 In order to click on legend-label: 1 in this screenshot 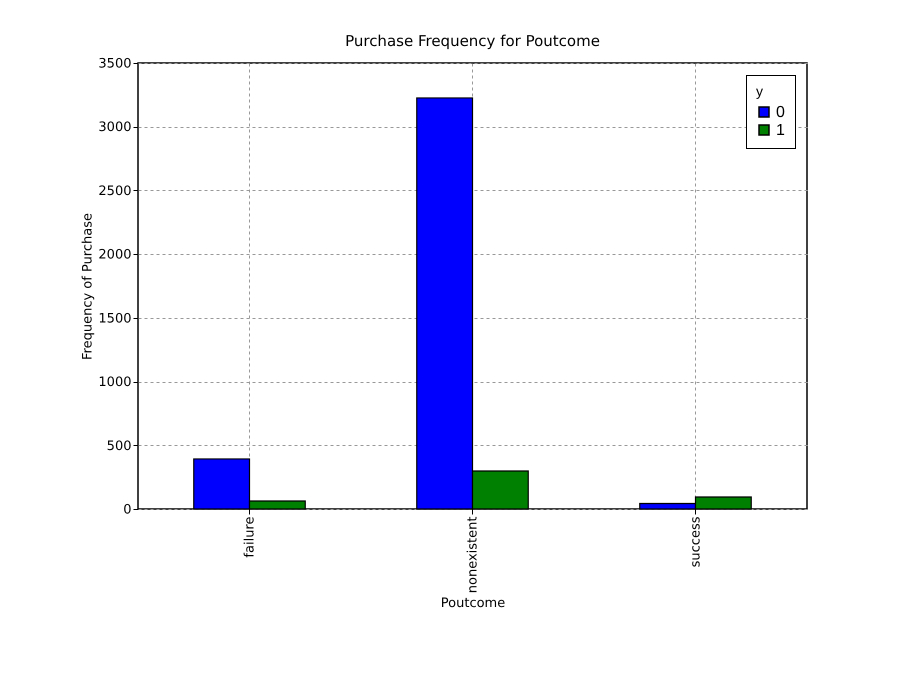, I will do `click(780, 130)`.